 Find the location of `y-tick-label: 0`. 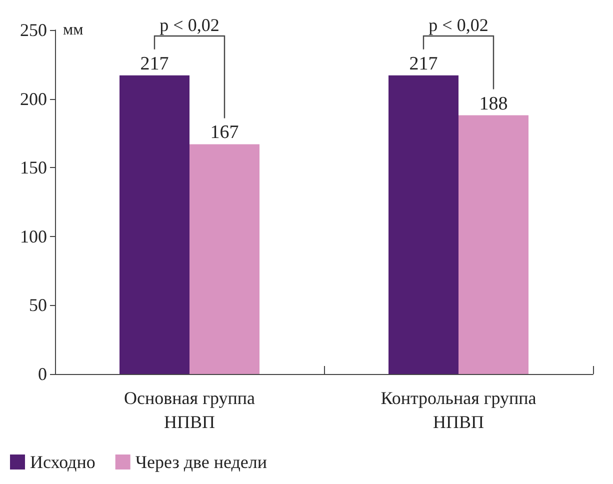

y-tick-label: 0 is located at coordinates (42, 374).